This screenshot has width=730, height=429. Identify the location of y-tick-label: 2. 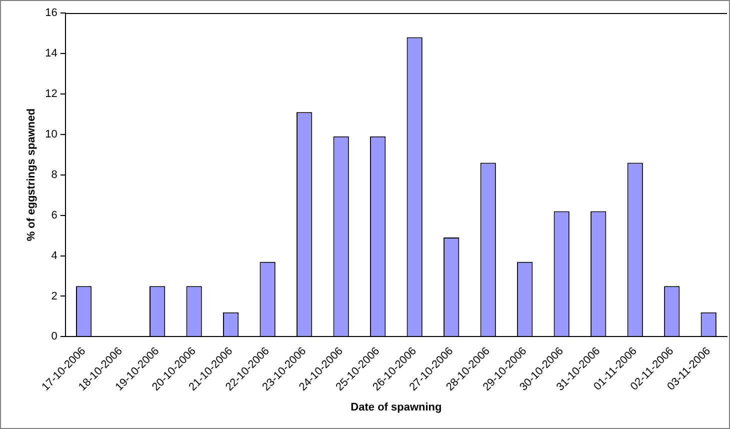
(54, 296).